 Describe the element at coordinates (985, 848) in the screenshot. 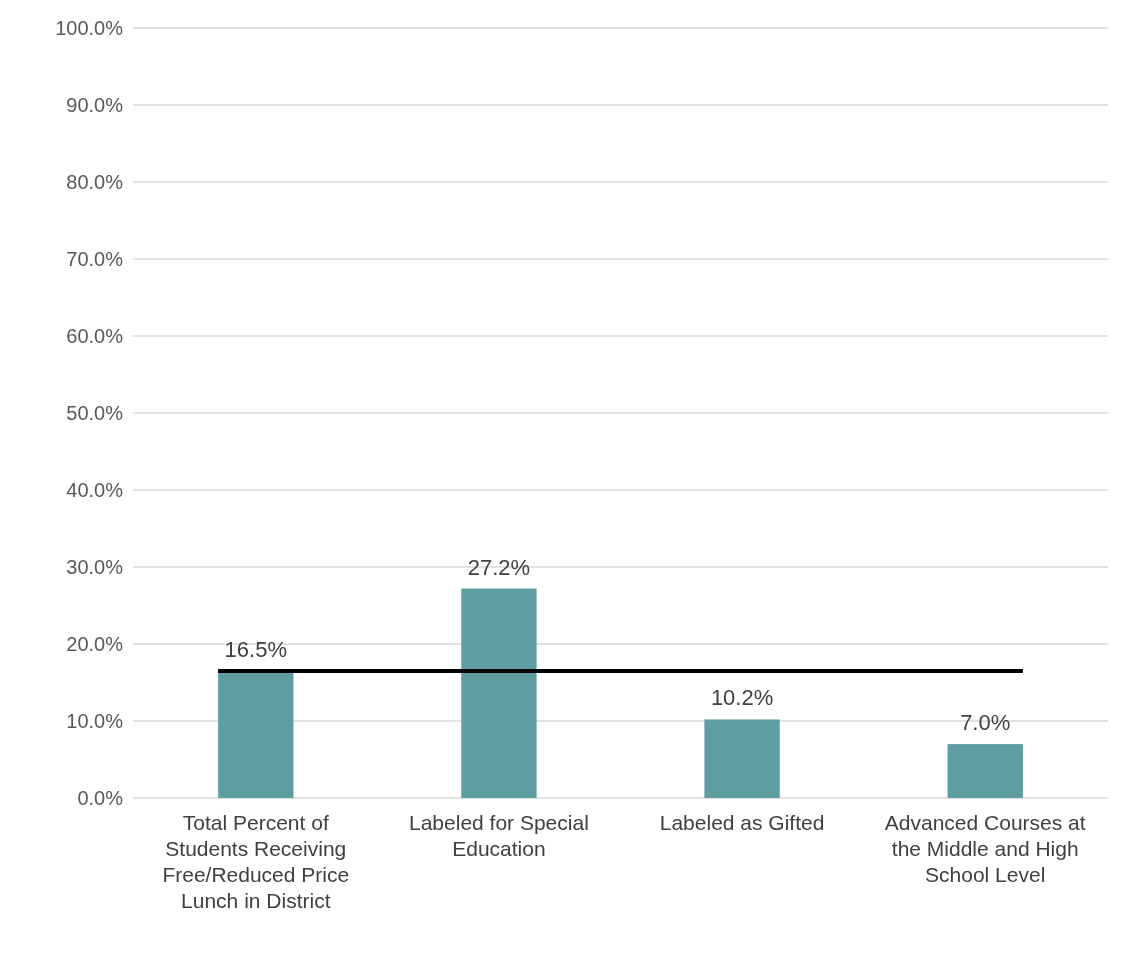

I see `x-tick-label: Advanced Courses at the Middle and High School Level` at that location.